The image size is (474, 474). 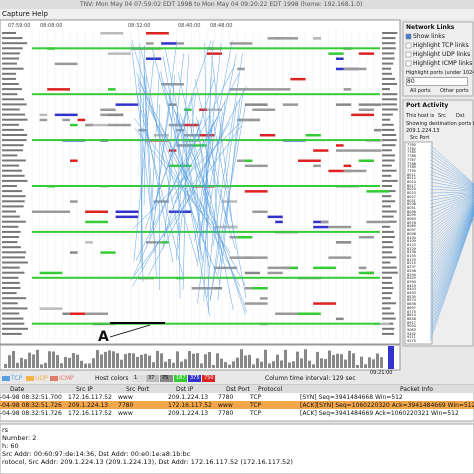 What do you see at coordinates (31, 397) in the screenshot?
I see `table-cell: -04-98 08:32:51.700` at bounding box center [31, 397].